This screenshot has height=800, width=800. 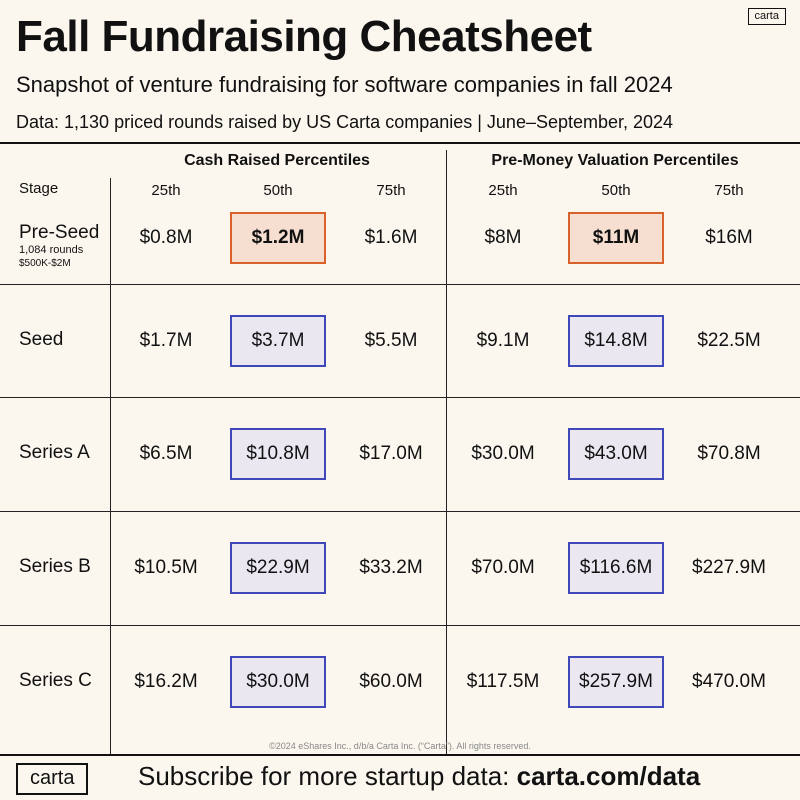 I want to click on stage-column-divider, so click(x=110, y=466).